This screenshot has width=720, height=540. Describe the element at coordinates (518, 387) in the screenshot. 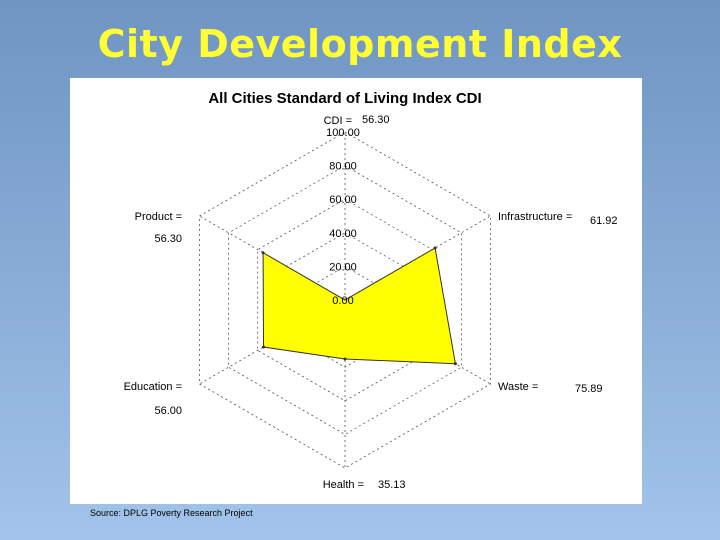

I see `axis-name-1: Waste =` at that location.